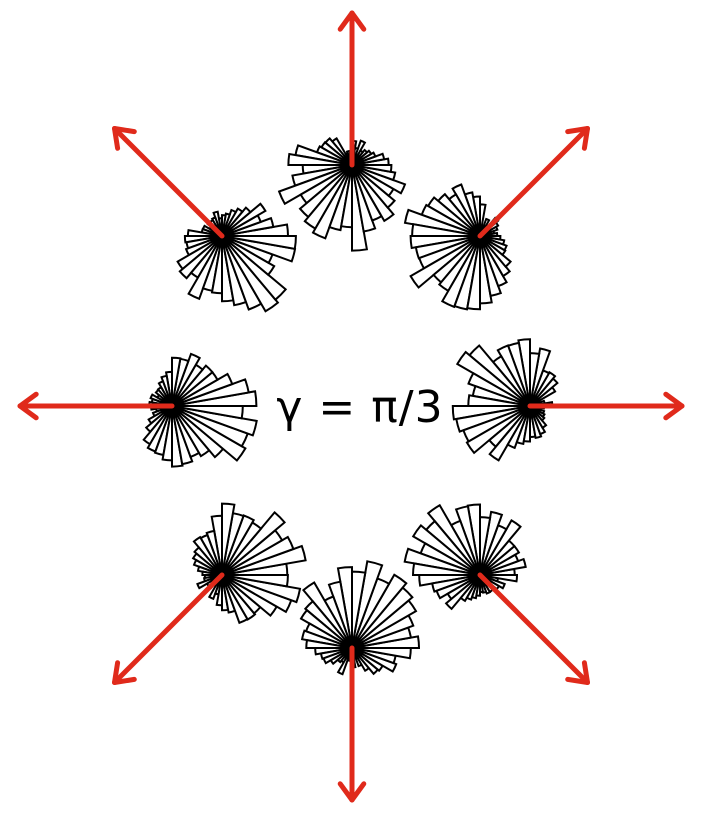 This screenshot has width=720, height=820. I want to click on rose-top-right, so click(496, 218).